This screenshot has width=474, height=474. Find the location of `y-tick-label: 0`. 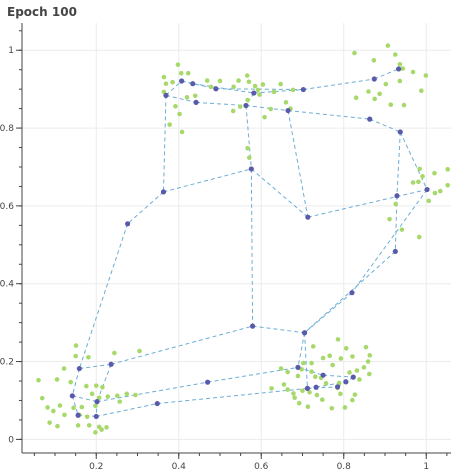

y-tick-label: 0 is located at coordinates (11, 440).